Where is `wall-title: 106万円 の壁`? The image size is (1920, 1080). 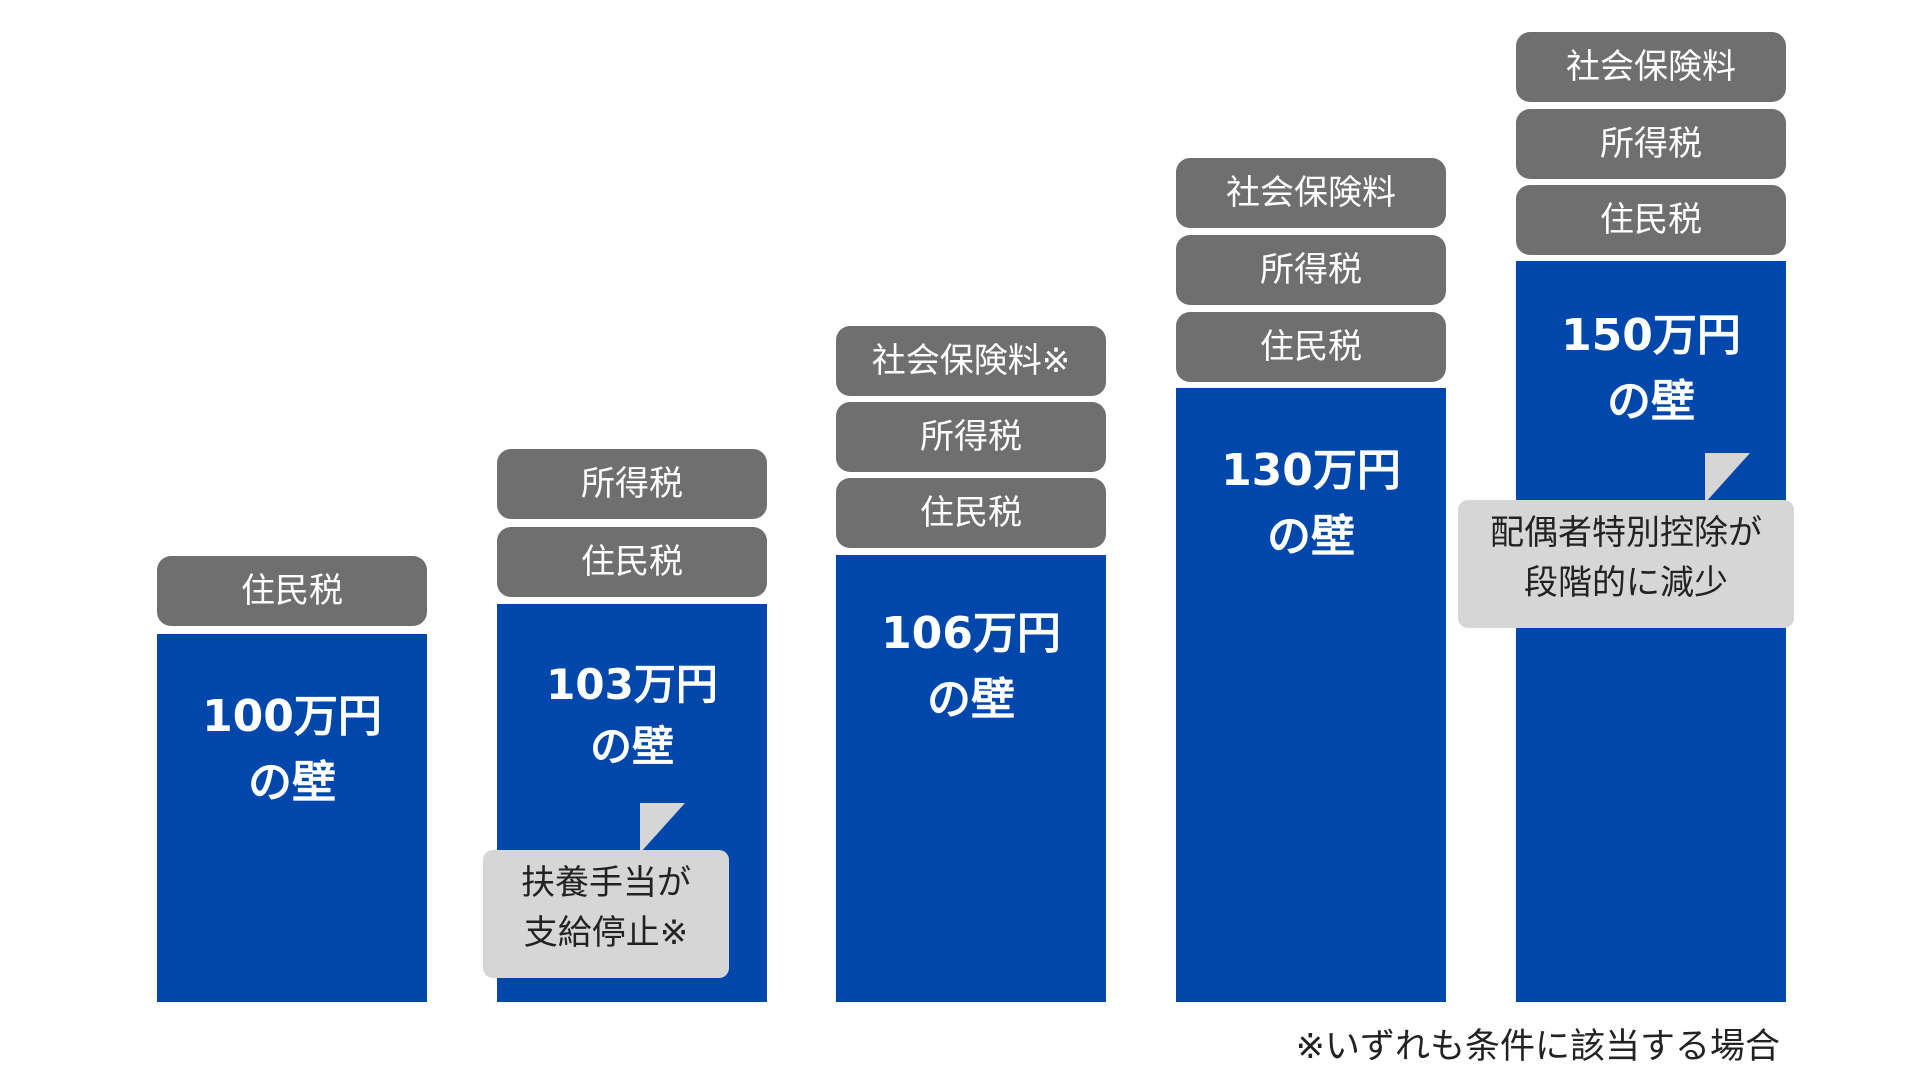
wall-title: 106万円 の壁 is located at coordinates (971, 667).